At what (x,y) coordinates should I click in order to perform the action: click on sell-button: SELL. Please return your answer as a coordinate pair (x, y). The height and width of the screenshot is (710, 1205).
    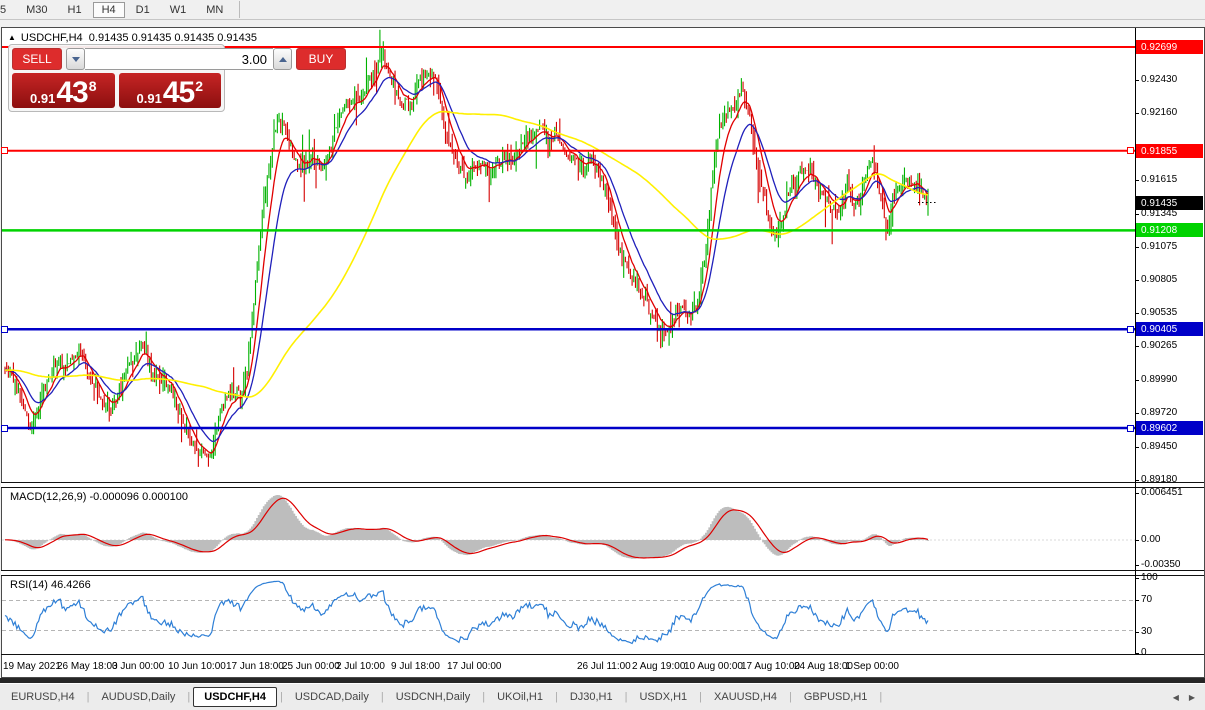
    Looking at the image, I should click on (37, 59).